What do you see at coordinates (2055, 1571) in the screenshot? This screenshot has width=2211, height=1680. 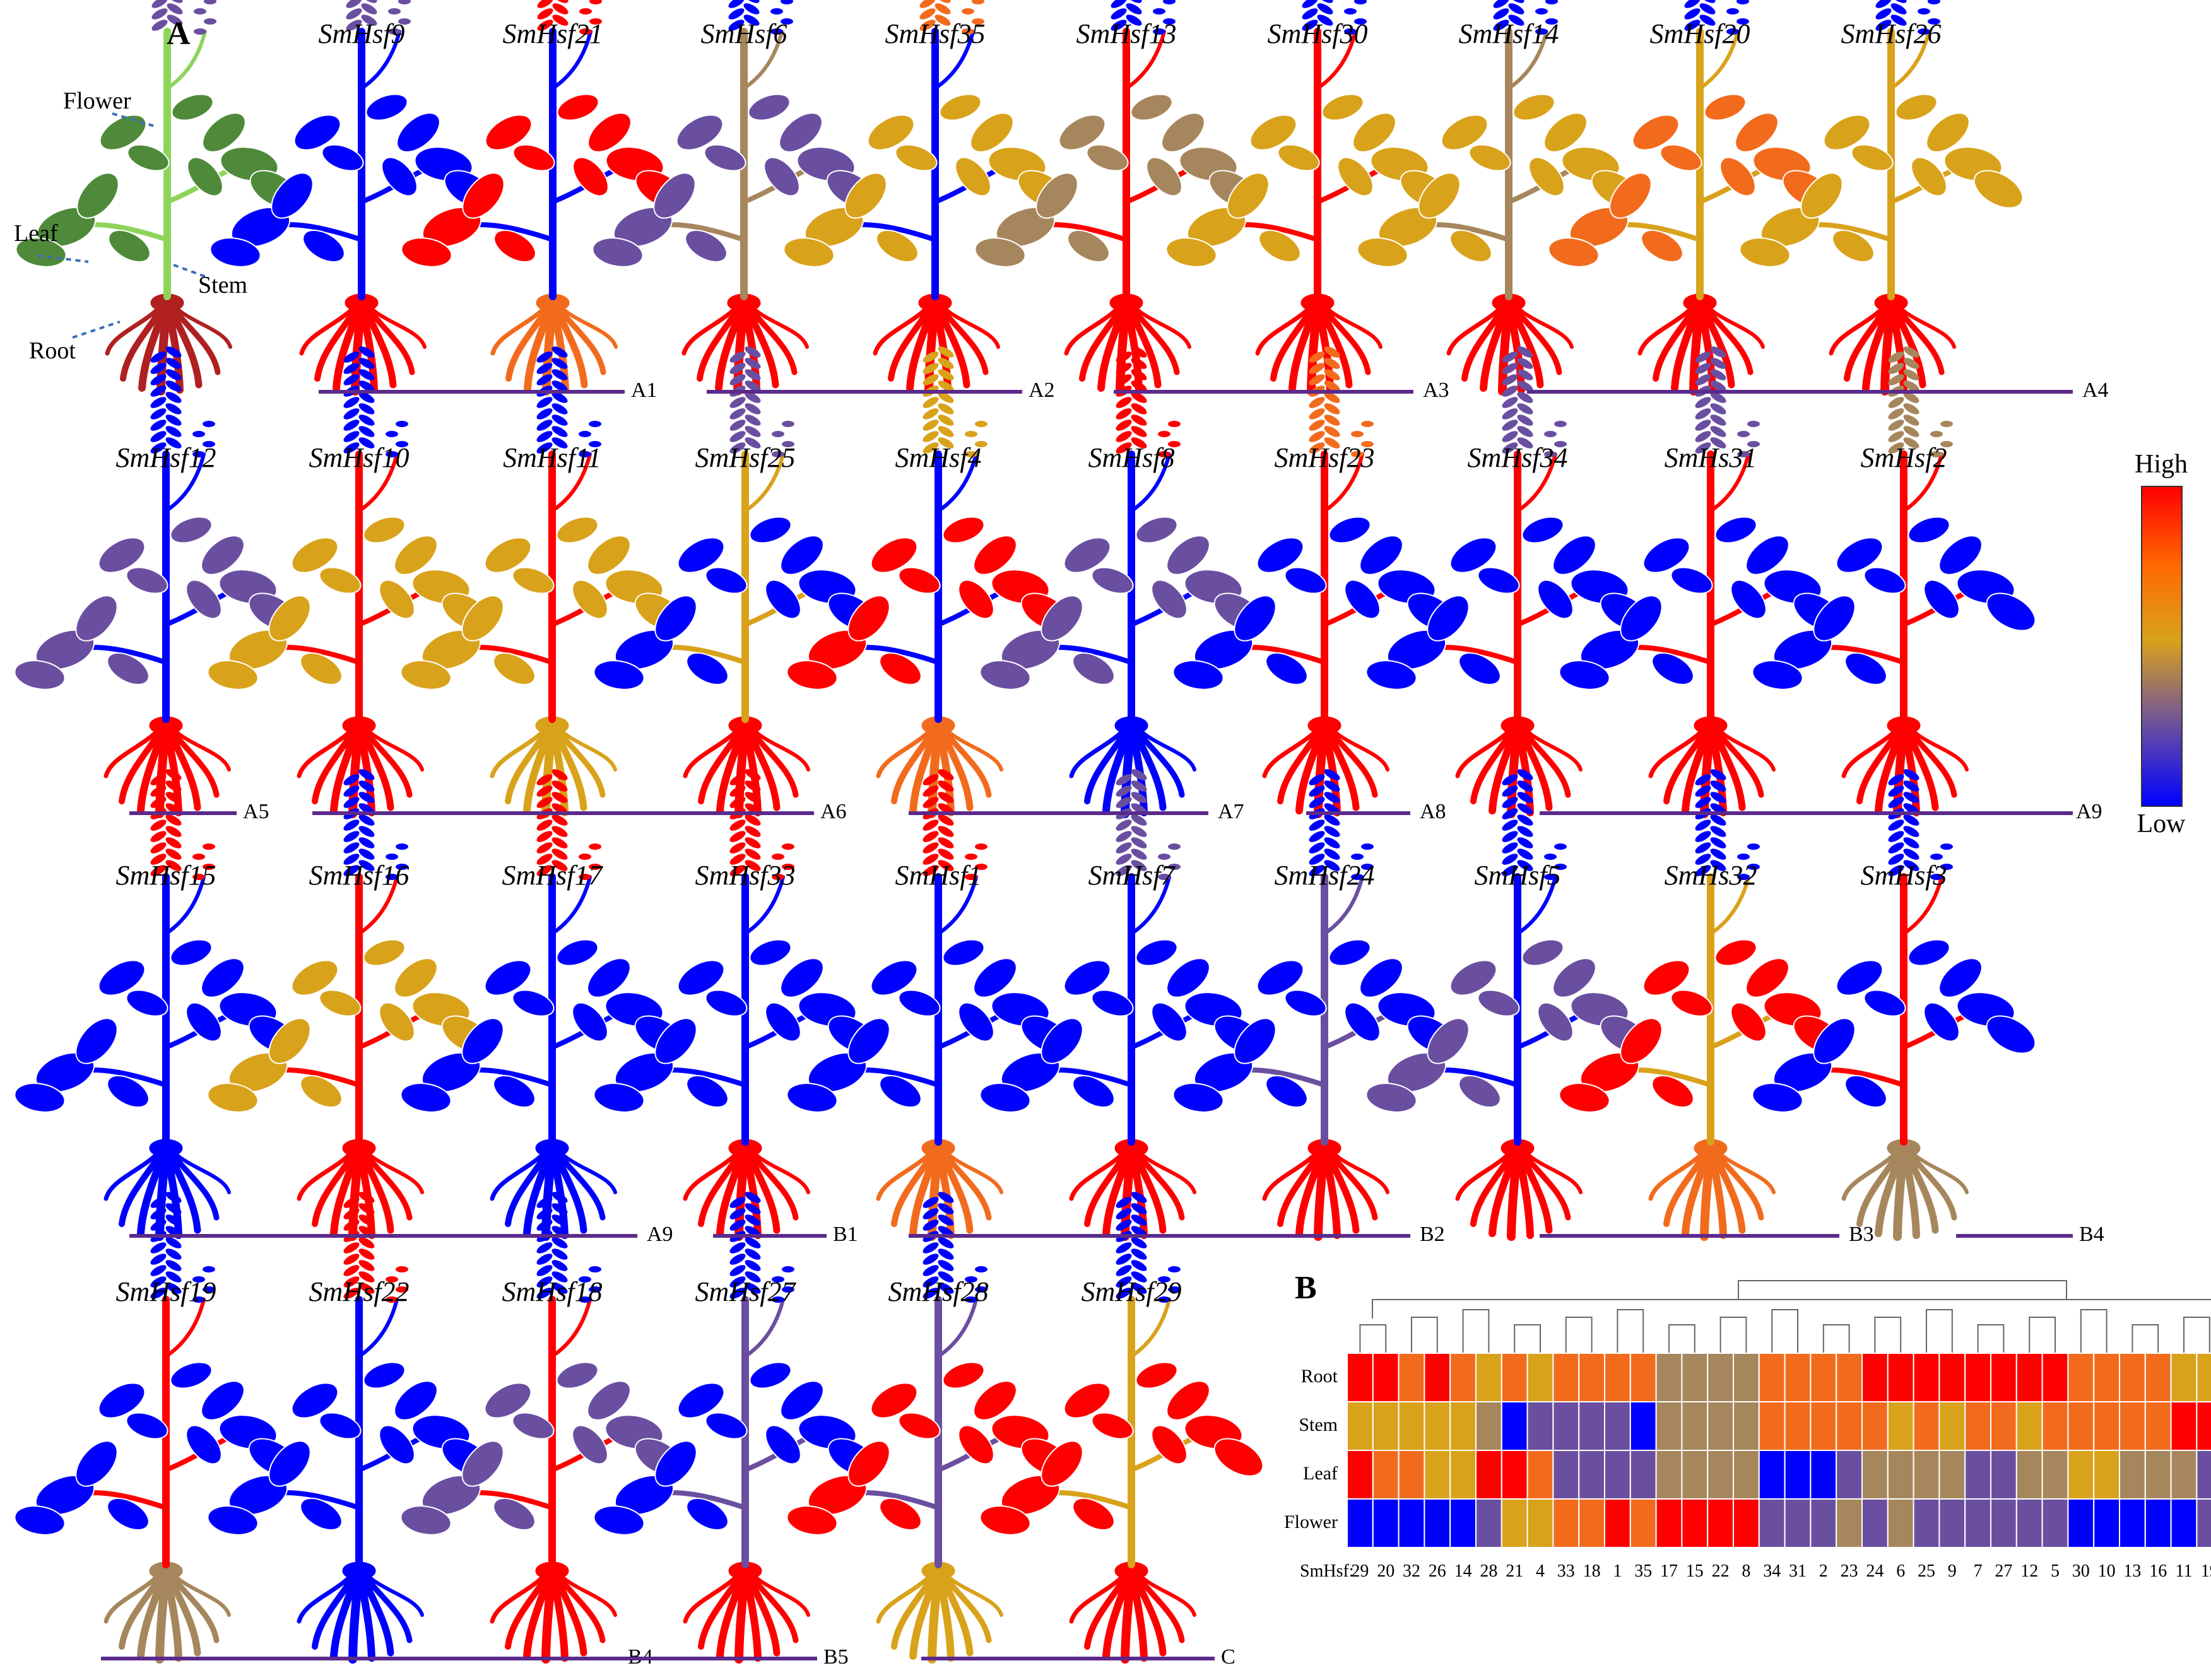 I see `heatmap-column-label: 5` at bounding box center [2055, 1571].